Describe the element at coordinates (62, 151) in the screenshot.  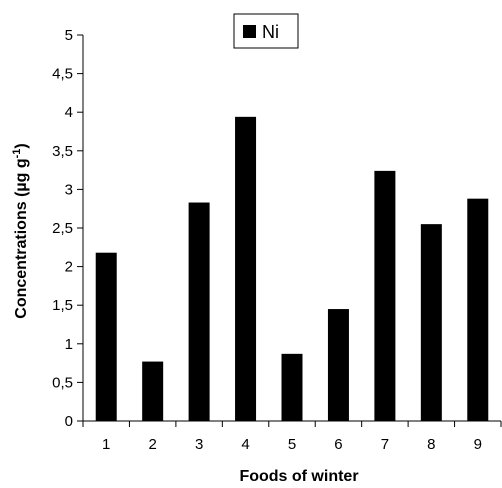
I see `y-tick-label: 3,5` at that location.